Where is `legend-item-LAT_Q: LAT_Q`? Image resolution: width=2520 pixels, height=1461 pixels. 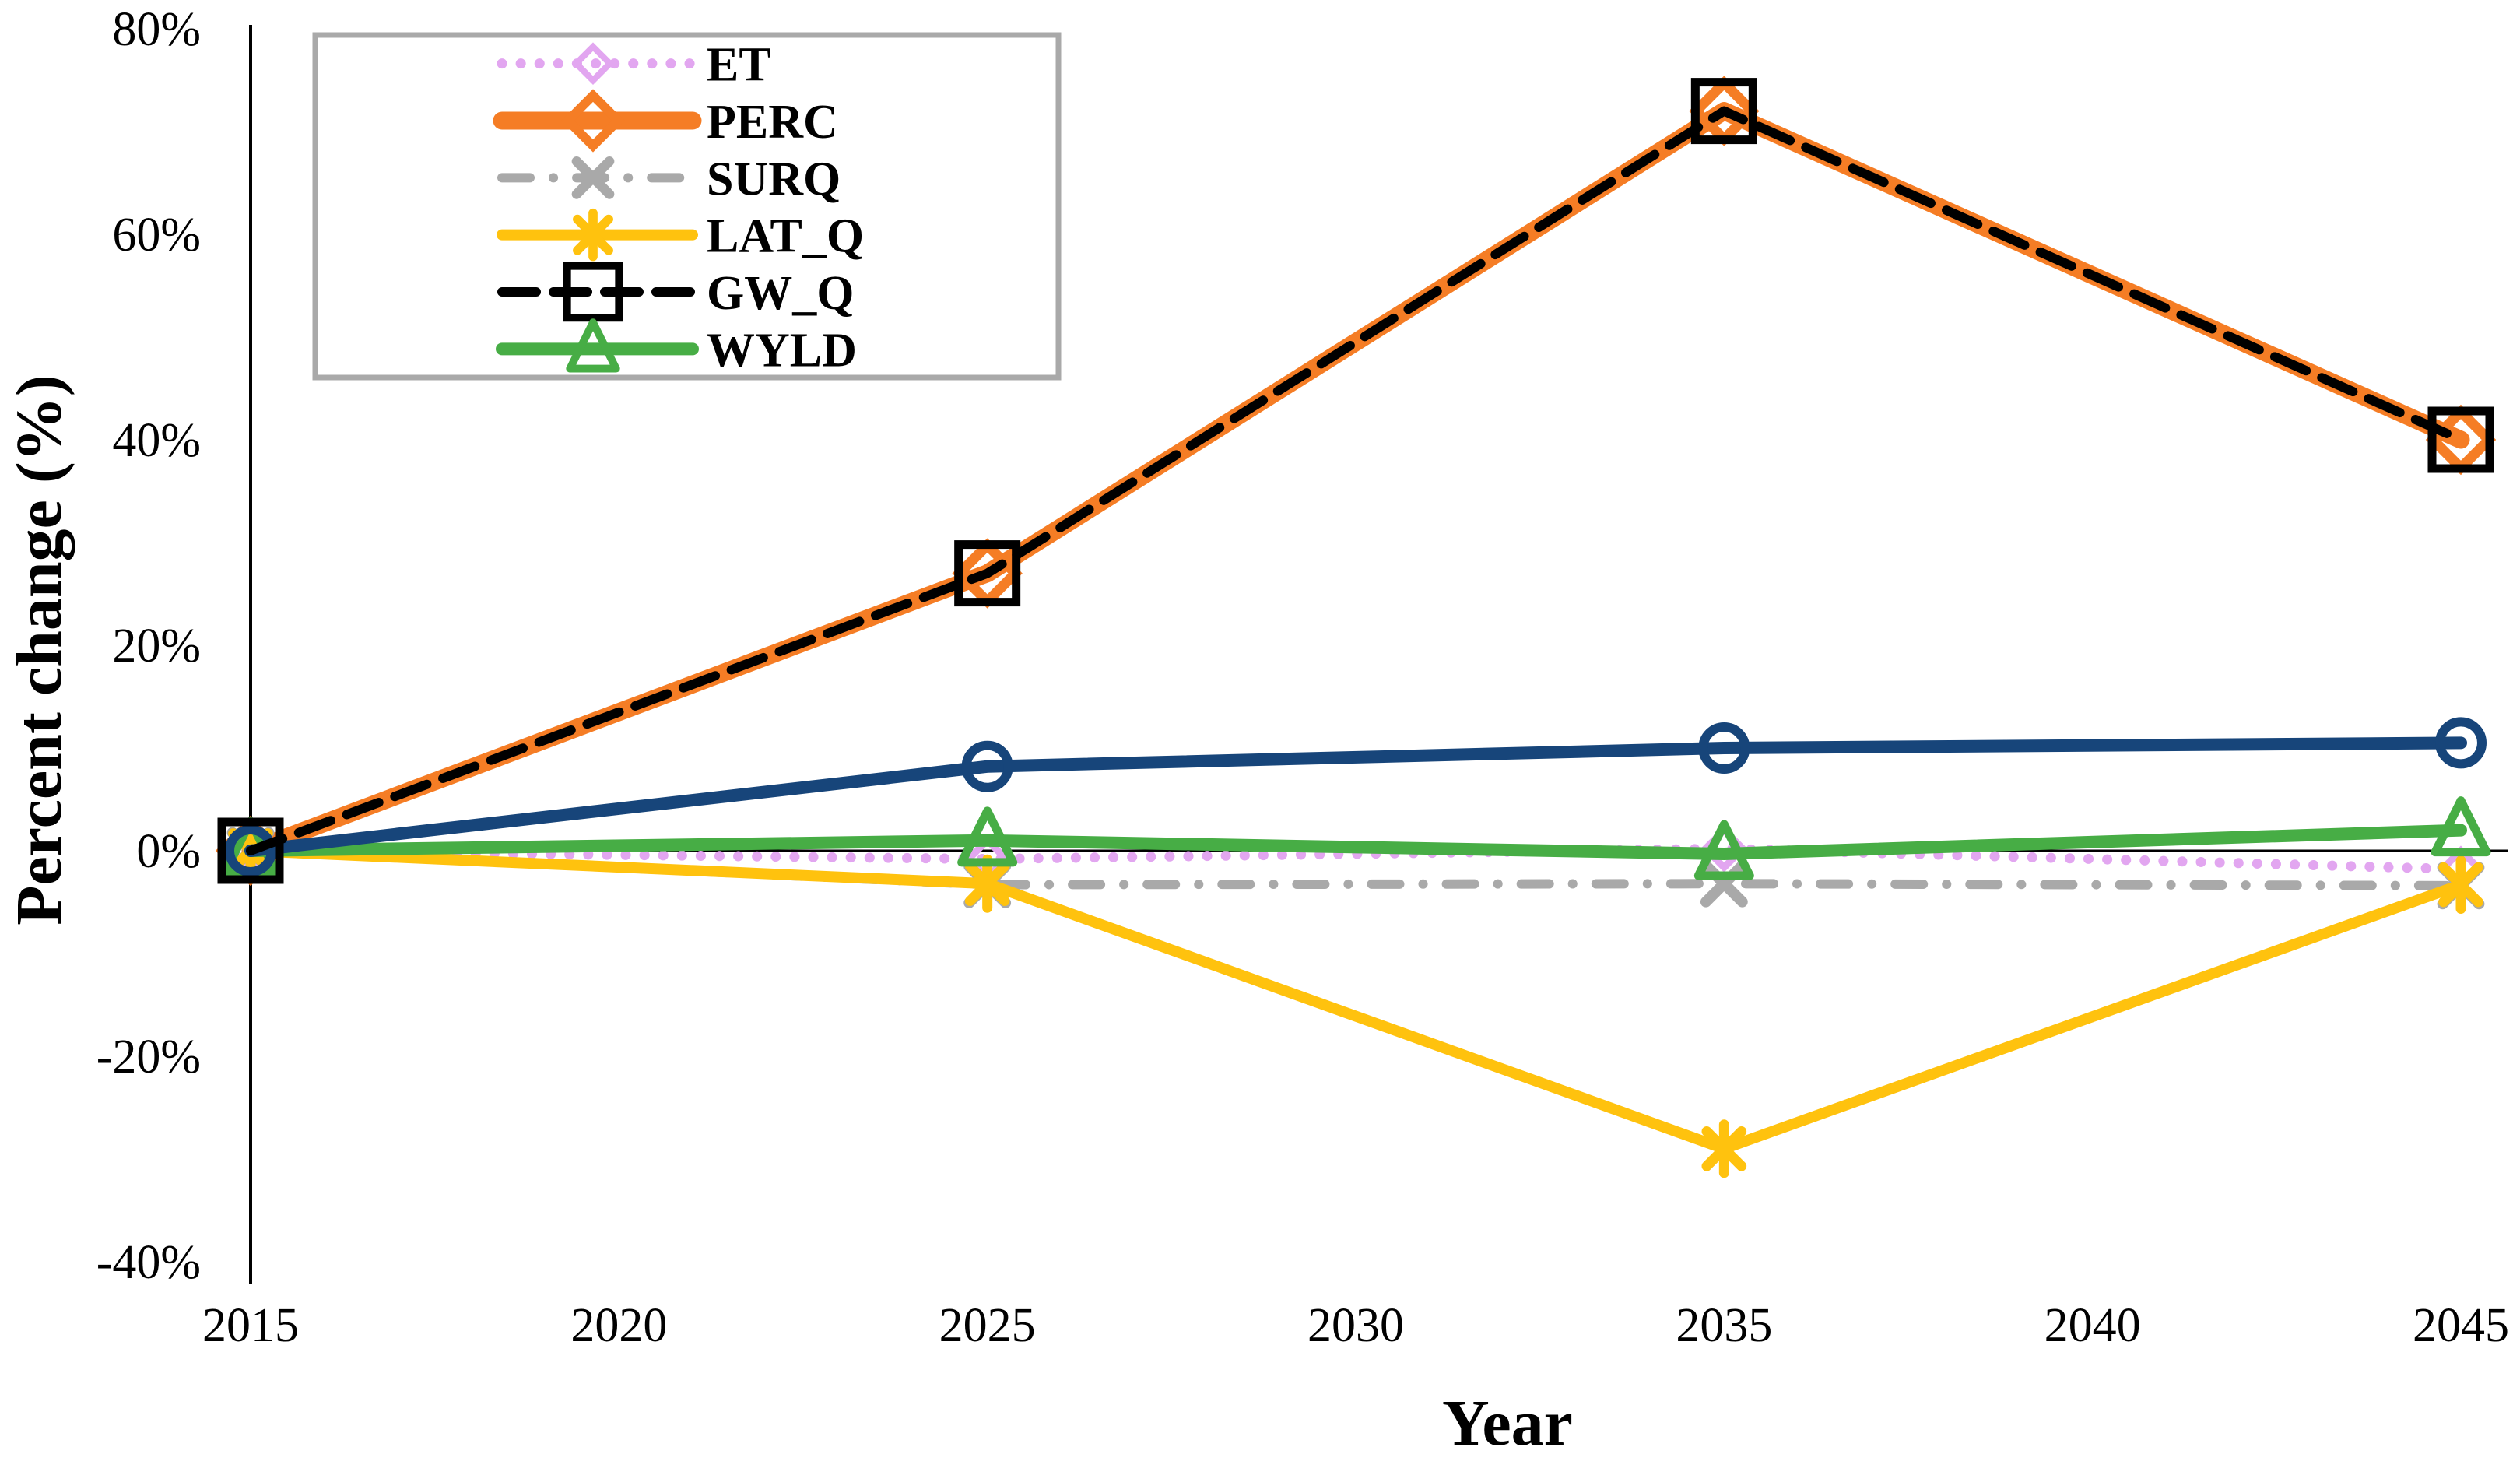 legend-item-LAT_Q: LAT_Q is located at coordinates (680, 235).